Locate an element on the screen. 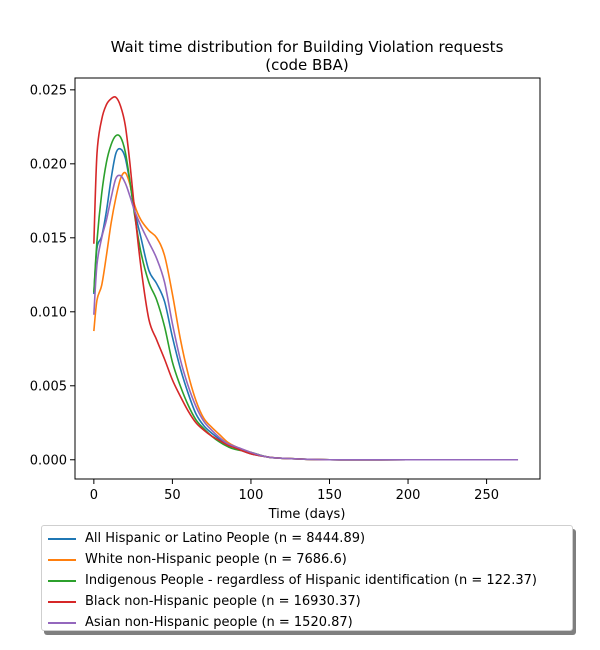  x-tick-label: 200 is located at coordinates (408, 495).